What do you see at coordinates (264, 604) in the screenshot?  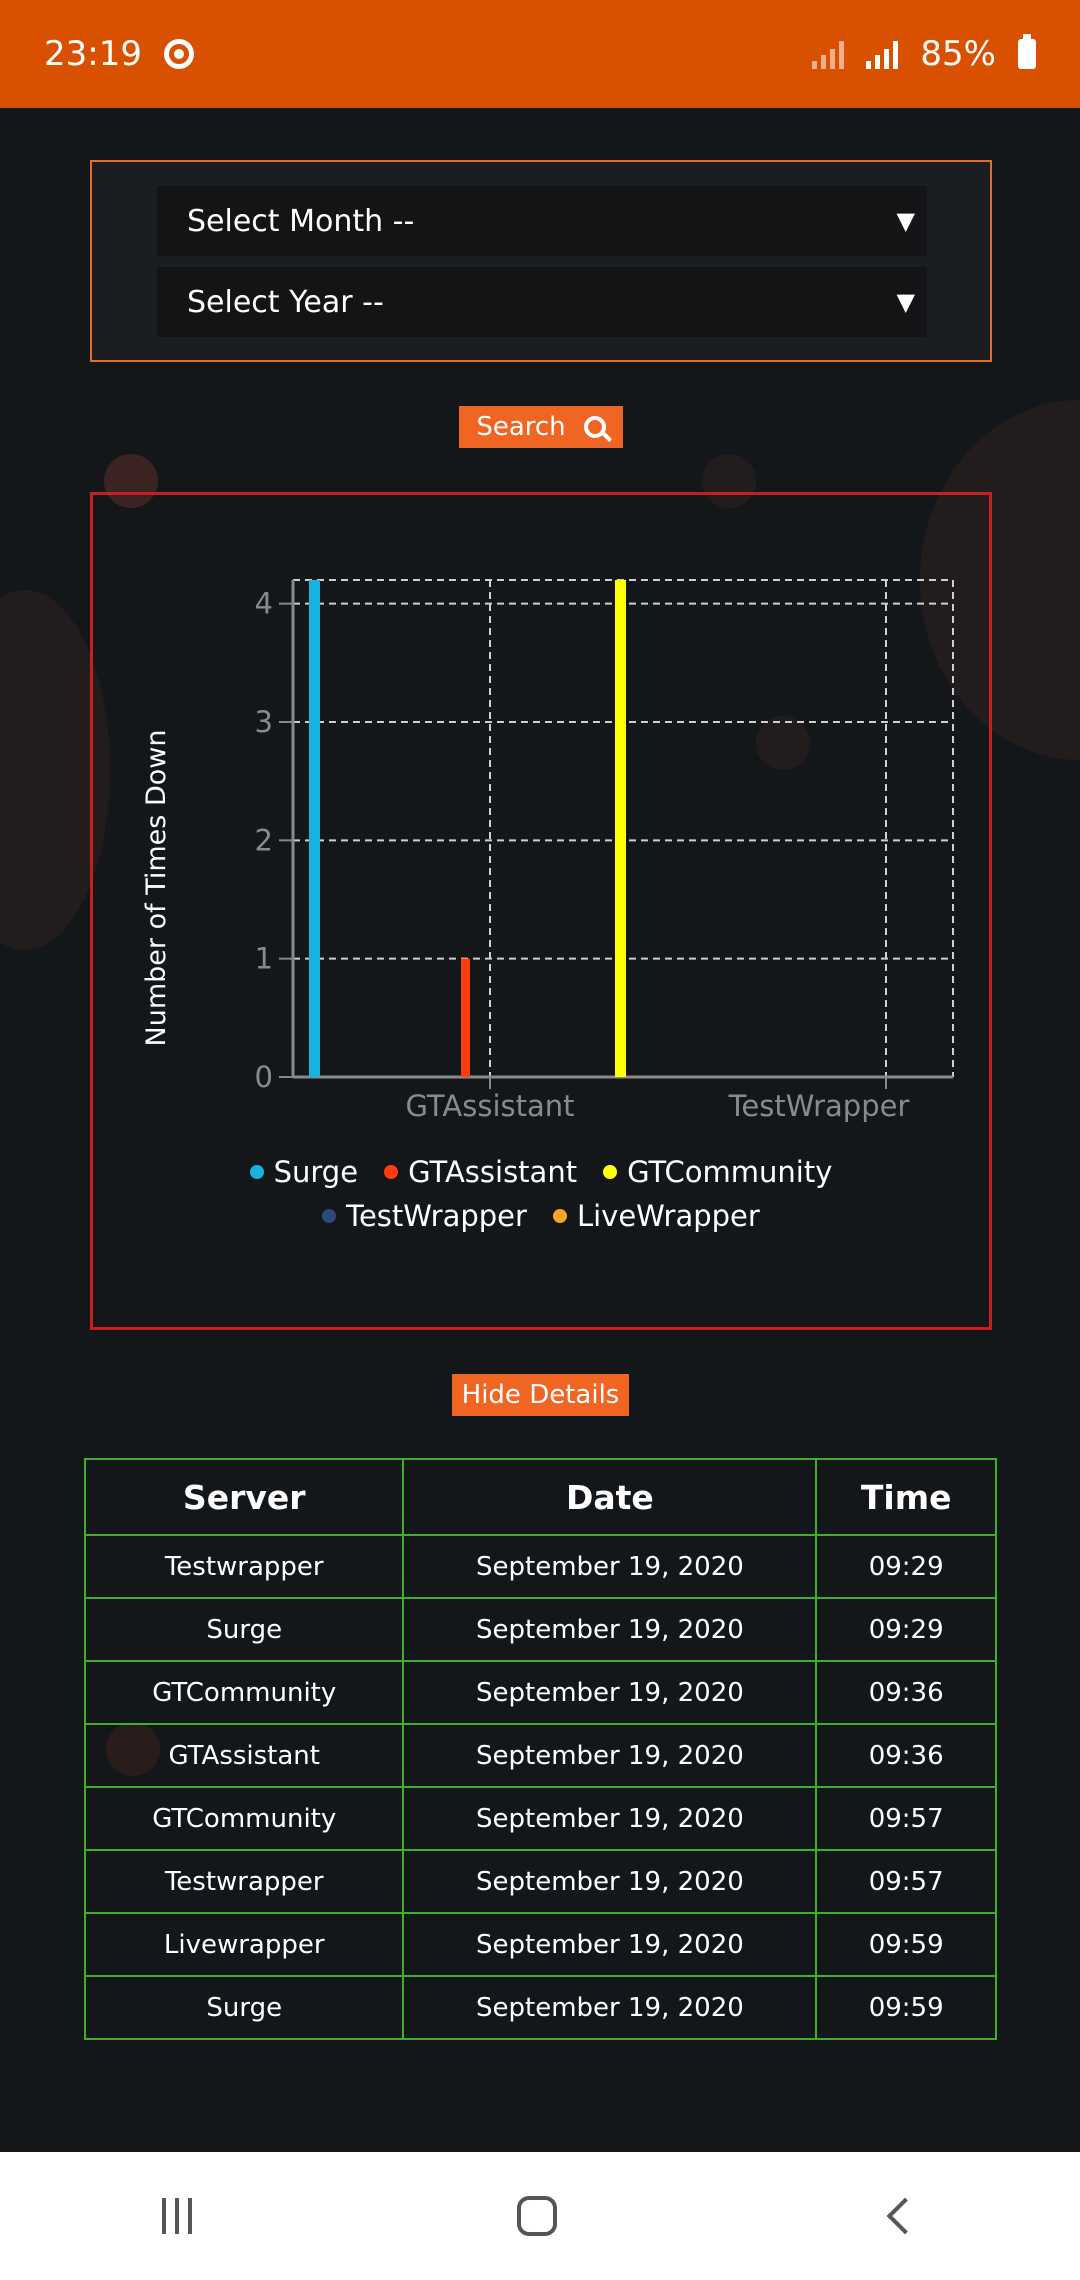 I see `y-tick-label: 4` at bounding box center [264, 604].